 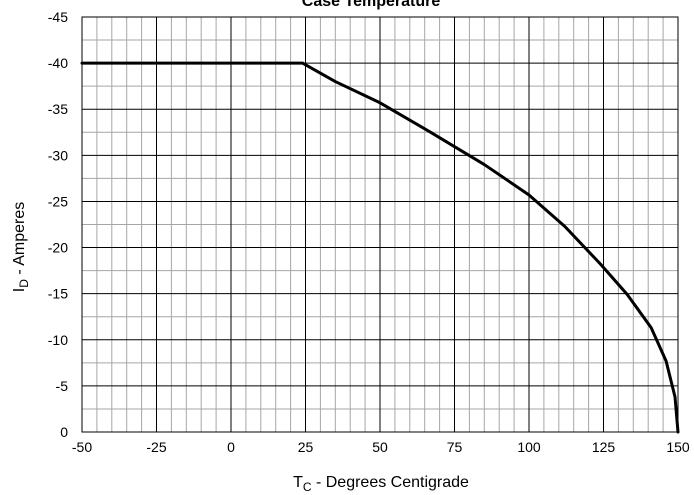 I want to click on y-tick-label: -45, so click(x=58, y=17).